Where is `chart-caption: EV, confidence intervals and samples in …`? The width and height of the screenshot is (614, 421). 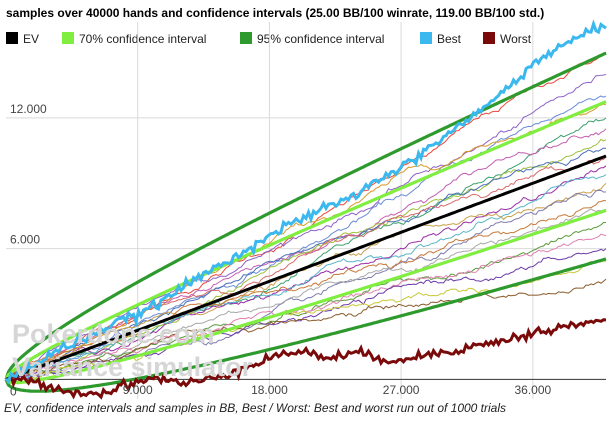
chart-caption: EV, confidence intervals and samples in … is located at coordinates (255, 408).